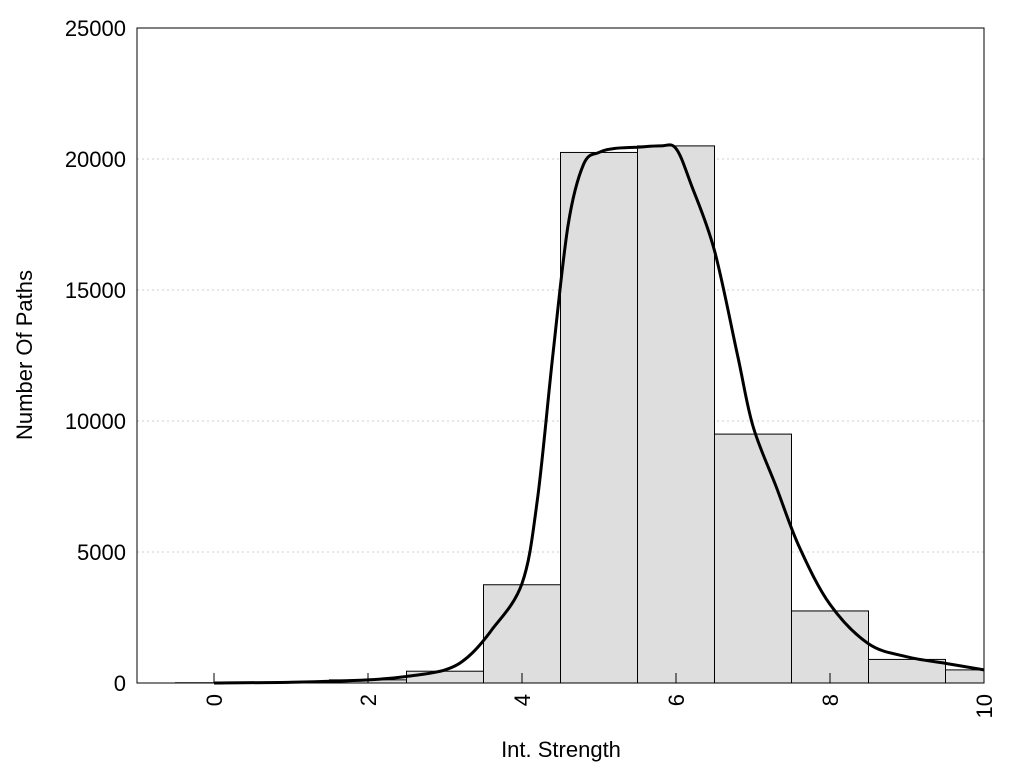  What do you see at coordinates (561, 749) in the screenshot?
I see `x-axis-label: Int. Strength` at bounding box center [561, 749].